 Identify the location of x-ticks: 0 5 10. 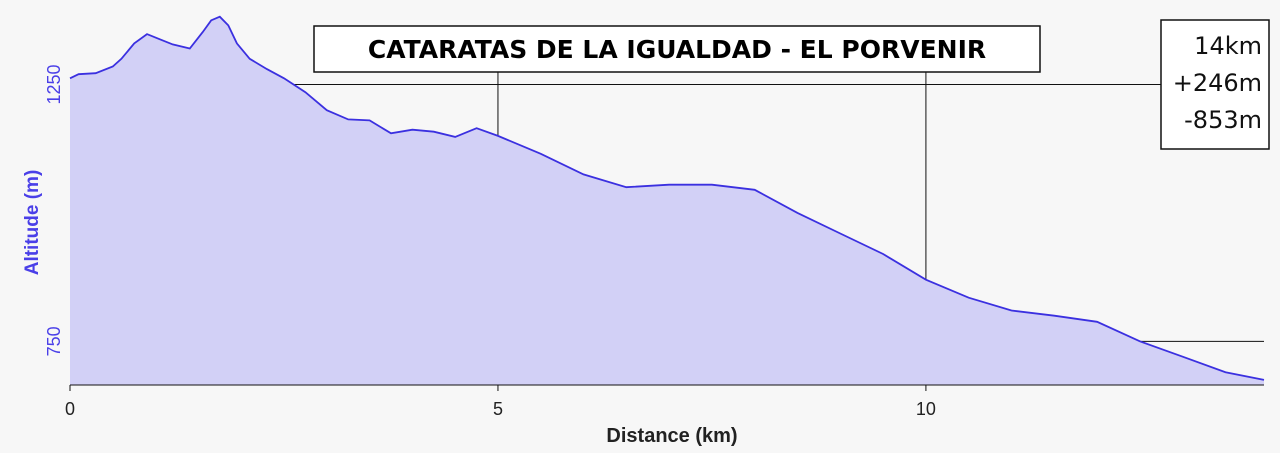
(500, 402).